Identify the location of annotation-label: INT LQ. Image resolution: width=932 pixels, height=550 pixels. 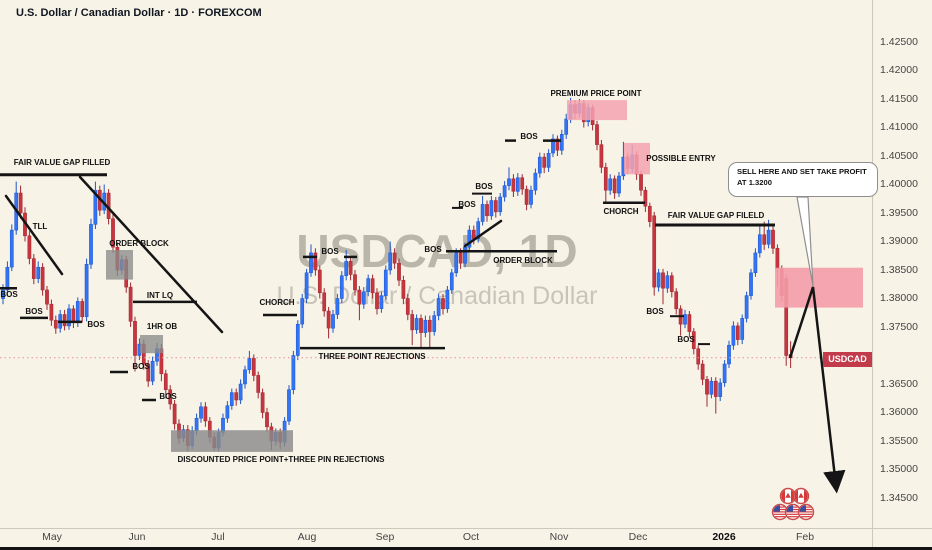
(160, 295).